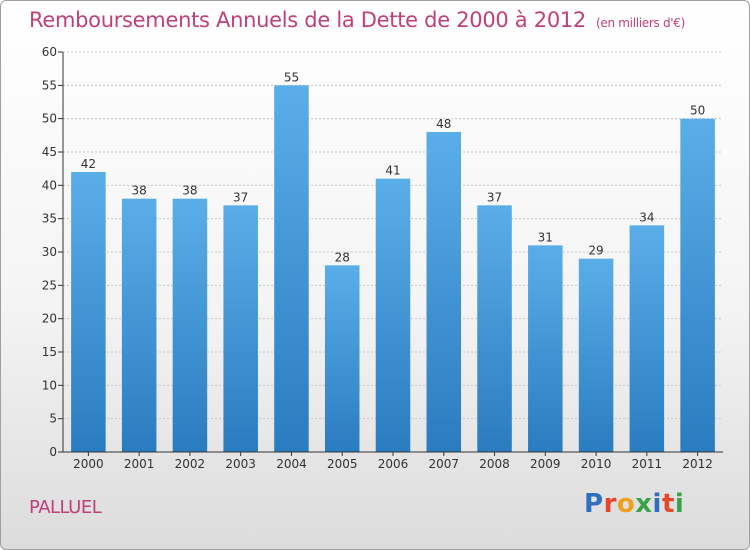 Image resolution: width=750 pixels, height=550 pixels. Describe the element at coordinates (49, 185) in the screenshot. I see `y-tick-label: 40` at that location.